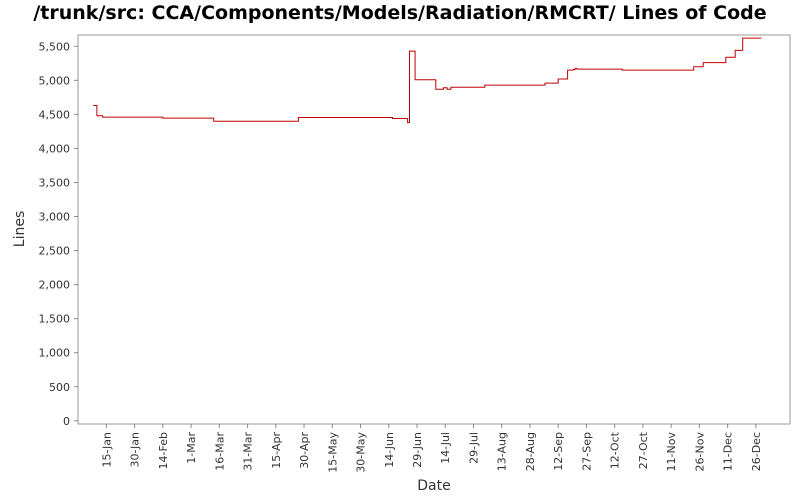  I want to click on x-tick-label: 30-Jan, so click(135, 450).